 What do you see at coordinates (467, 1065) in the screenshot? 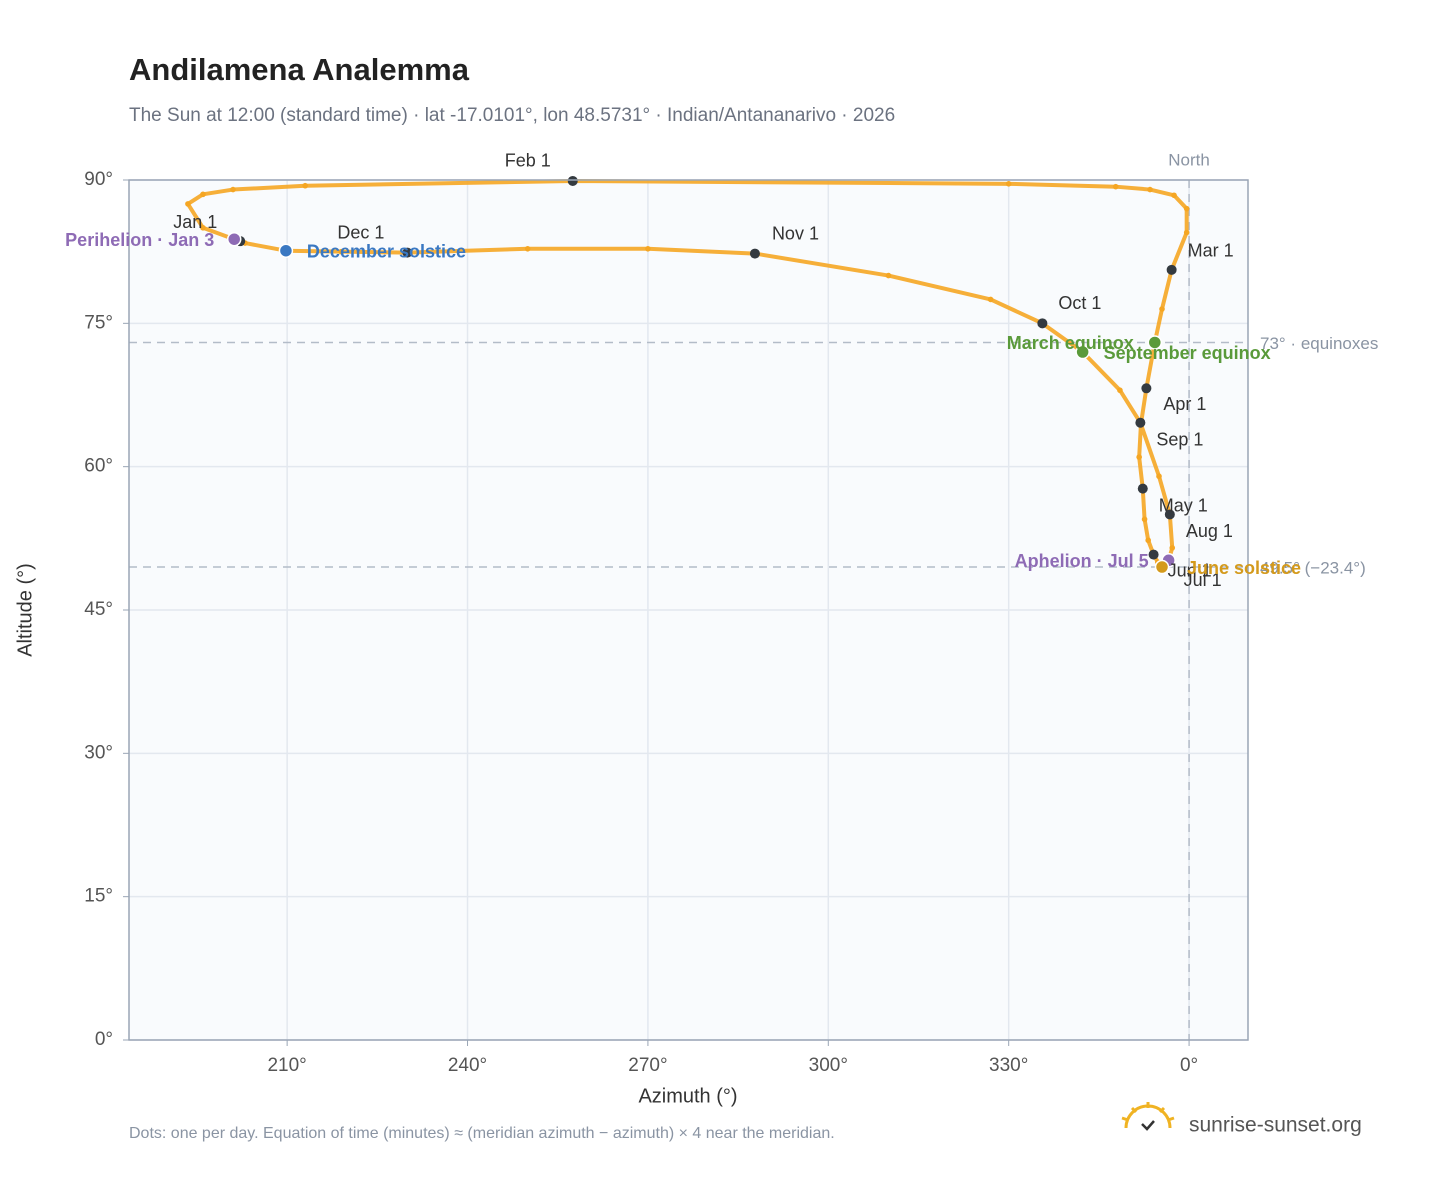
I see `x-tick-label: 240°` at bounding box center [467, 1065].